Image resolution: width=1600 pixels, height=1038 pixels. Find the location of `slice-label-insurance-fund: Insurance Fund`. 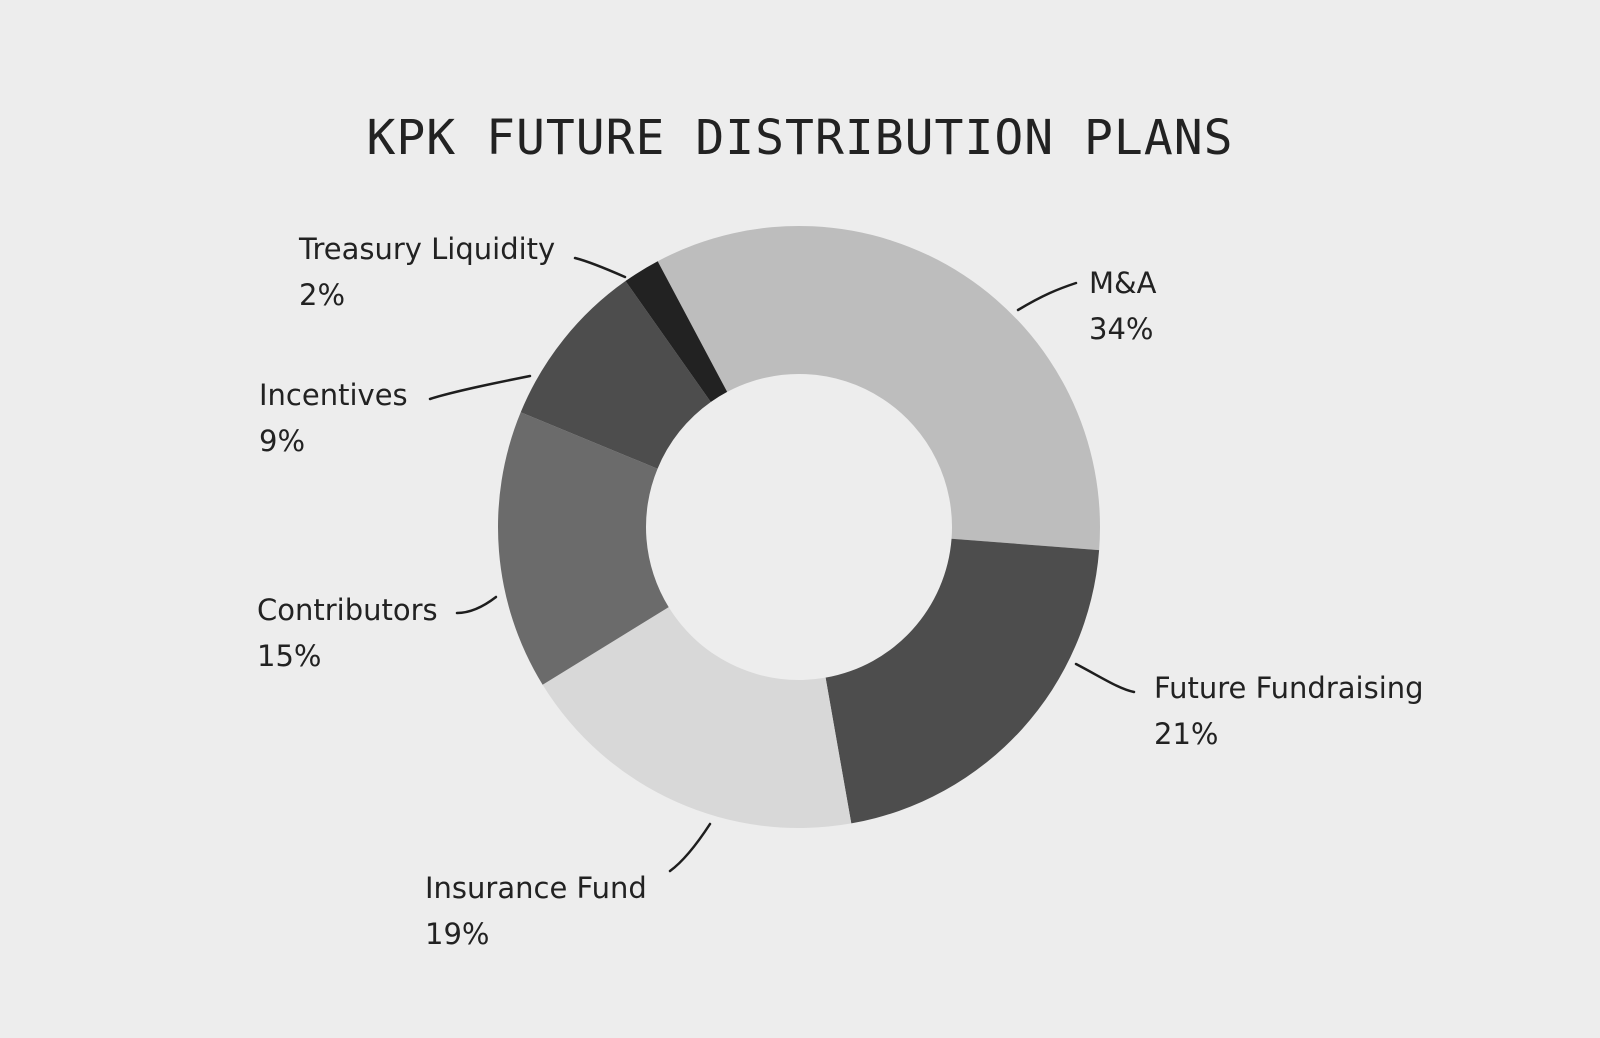

slice-label-insurance-fund: Insurance Fund is located at coordinates (536, 888).